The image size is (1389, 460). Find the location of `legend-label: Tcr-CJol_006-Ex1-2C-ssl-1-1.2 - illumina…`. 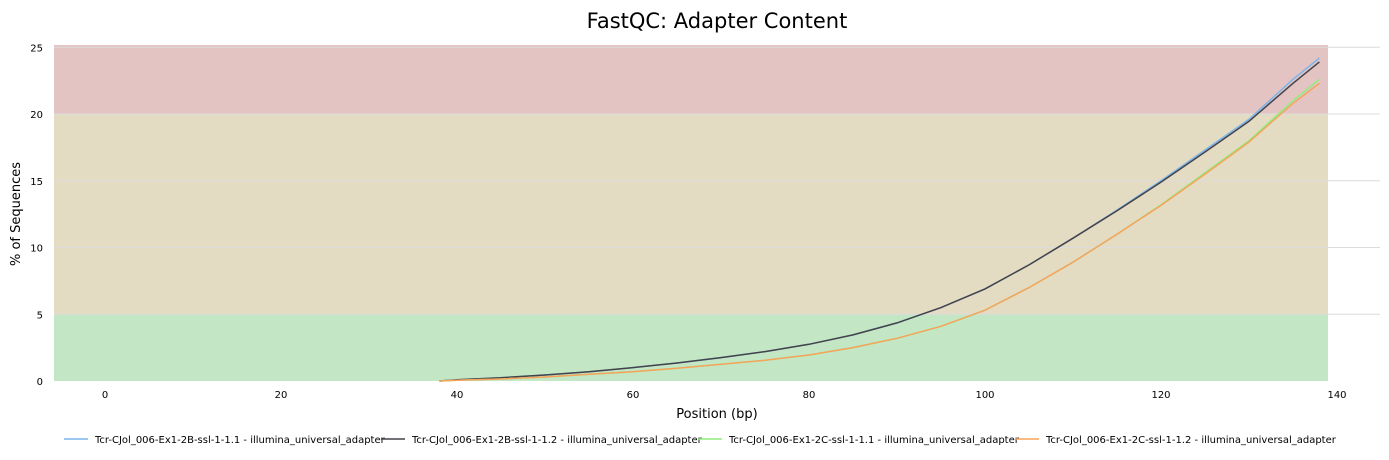

legend-label: Tcr-CJol_006-Ex1-2C-ssl-1-1.2 - illumina… is located at coordinates (1191, 440).